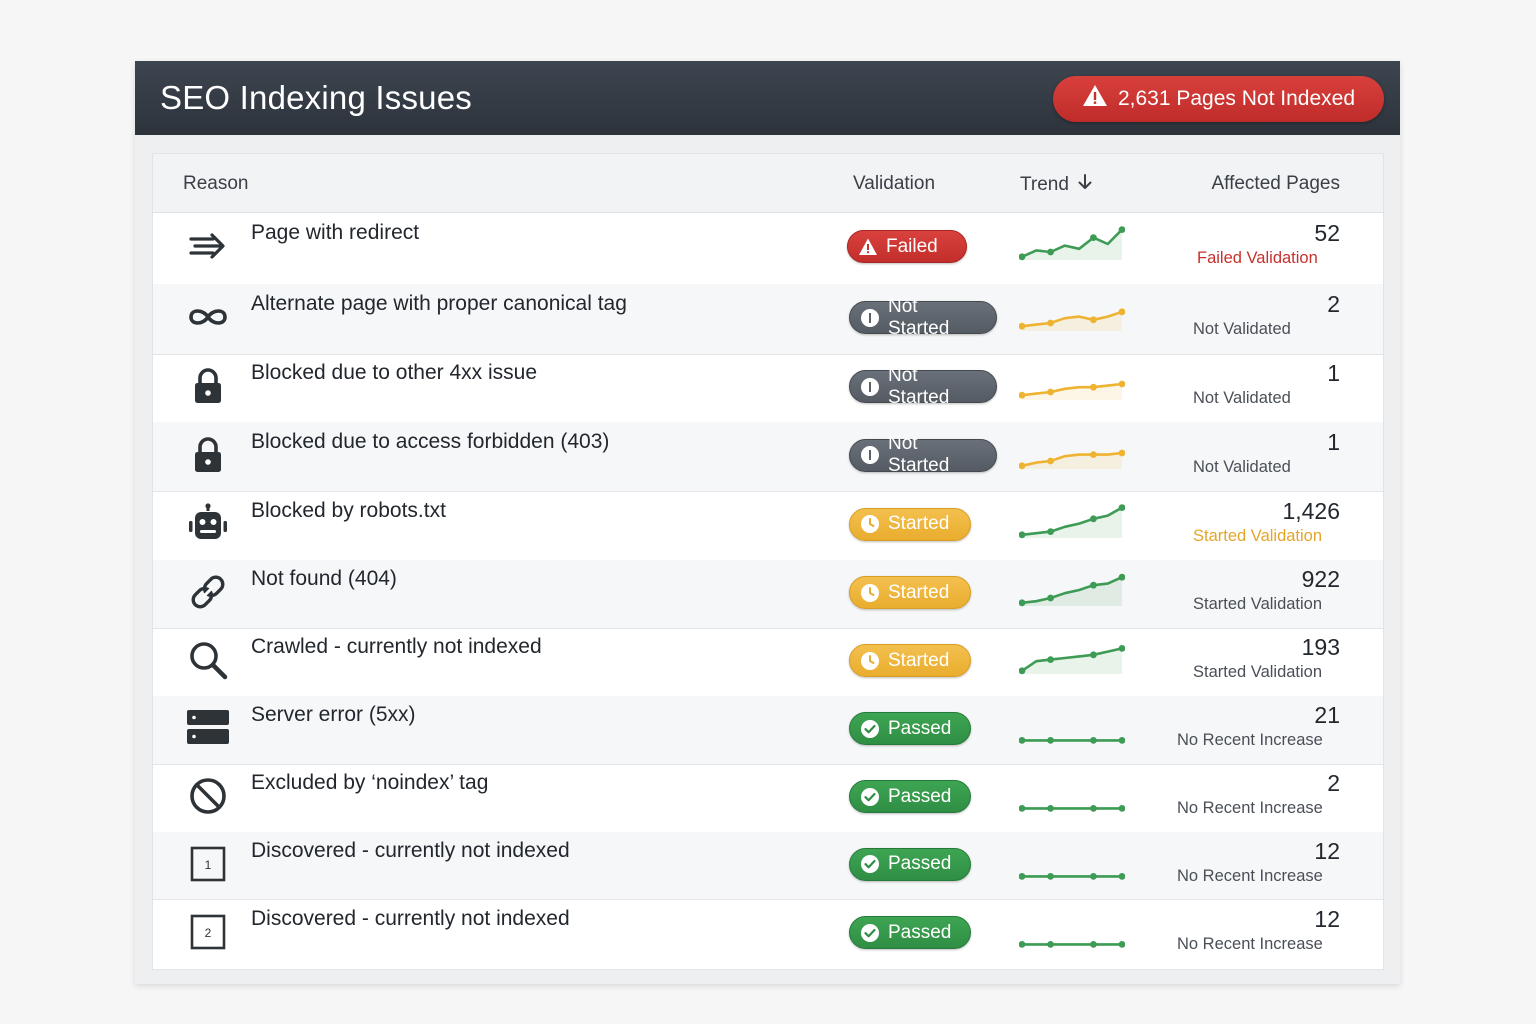  Describe the element at coordinates (394, 372) in the screenshot. I see `row-reason: Blocked due to other 4xx issue` at that location.